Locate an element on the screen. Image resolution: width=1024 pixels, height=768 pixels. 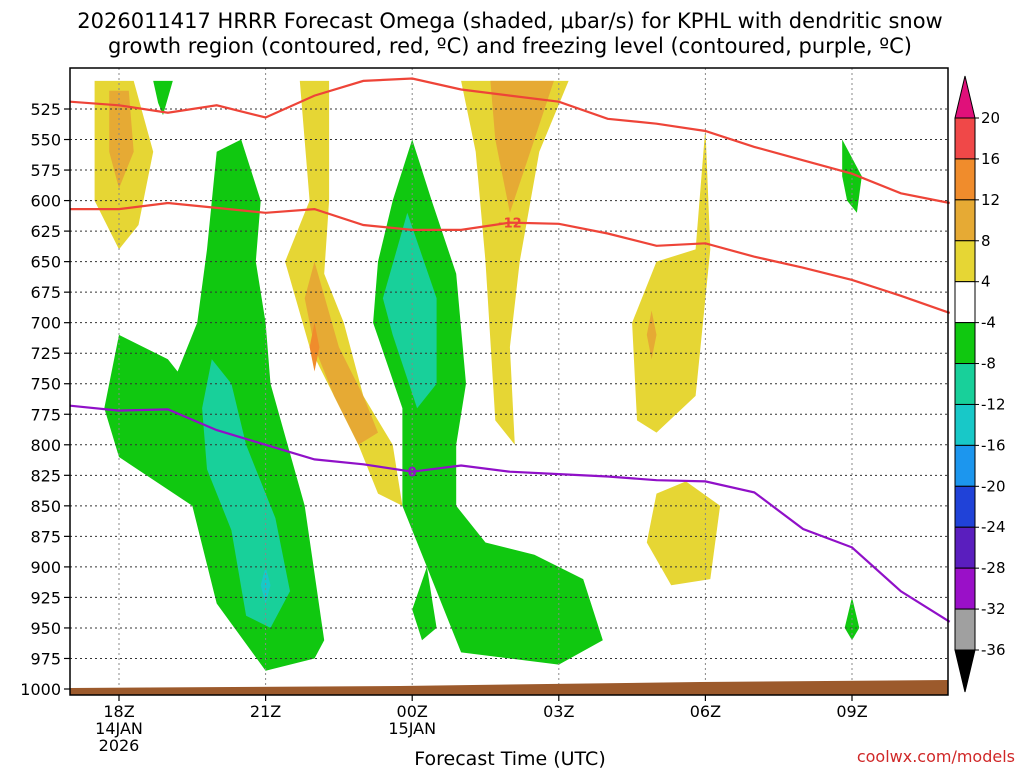
y-tick-label-9: 750 is located at coordinates (45, 384).